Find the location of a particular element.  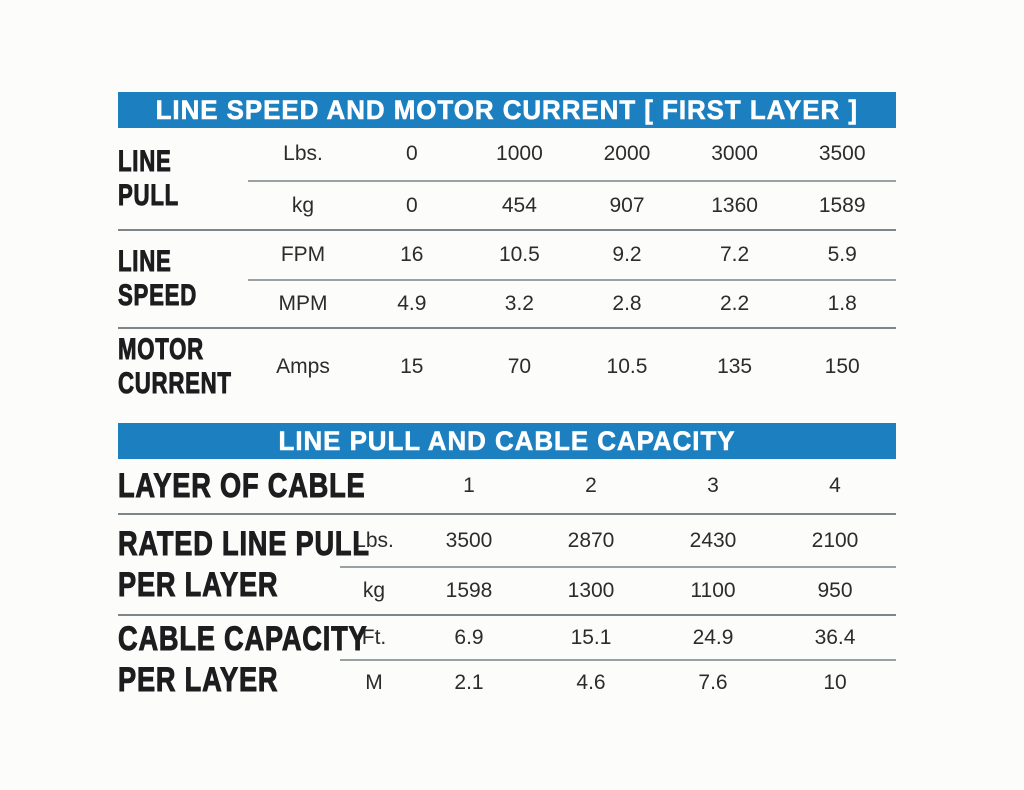

row-rated-line-pull-lbs: Lbs. 3500 2870 2430 2100 is located at coordinates (618, 540).